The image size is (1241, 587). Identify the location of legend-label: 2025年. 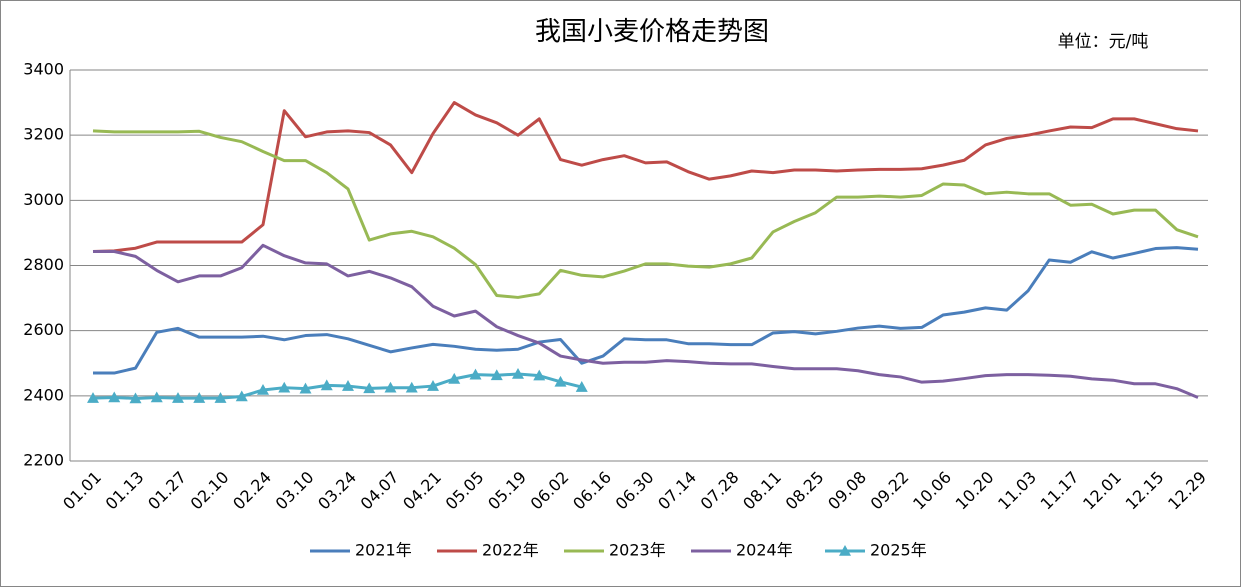
(898, 550).